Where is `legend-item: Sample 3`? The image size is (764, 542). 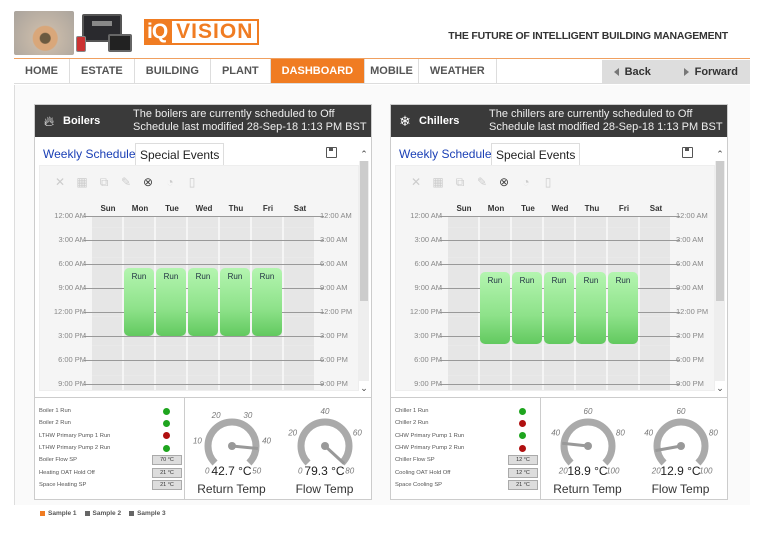 legend-item: Sample 3 is located at coordinates (147, 513).